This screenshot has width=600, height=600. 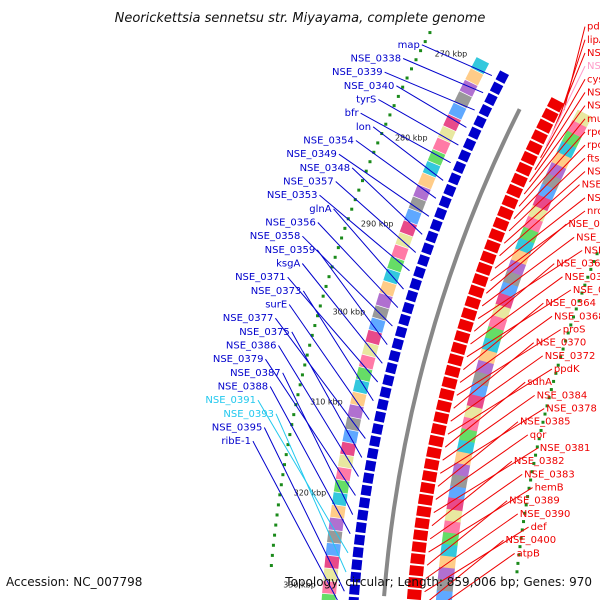 What do you see at coordinates (593, 92) in the screenshot?
I see `gene-label: NSE_0332` at bounding box center [593, 92].